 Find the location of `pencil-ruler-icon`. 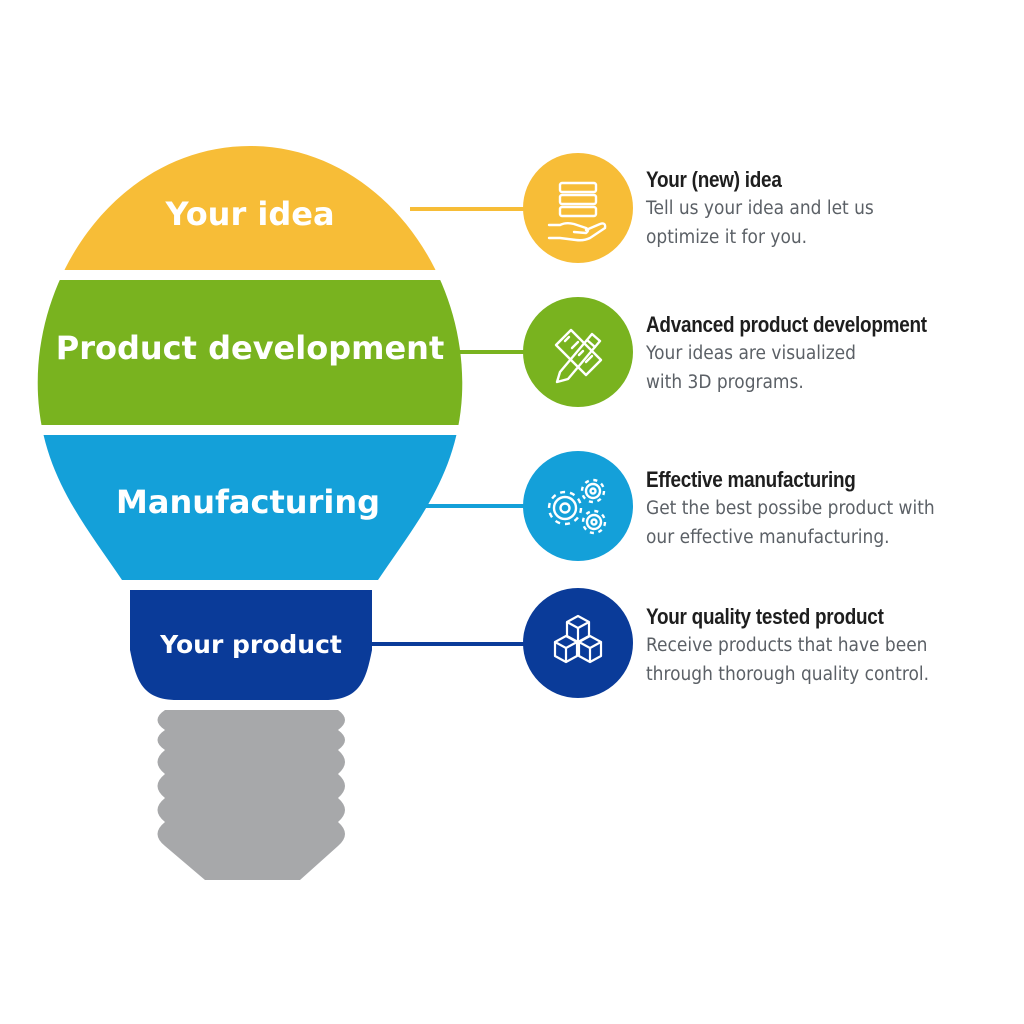

pencil-ruler-icon is located at coordinates (578, 356).